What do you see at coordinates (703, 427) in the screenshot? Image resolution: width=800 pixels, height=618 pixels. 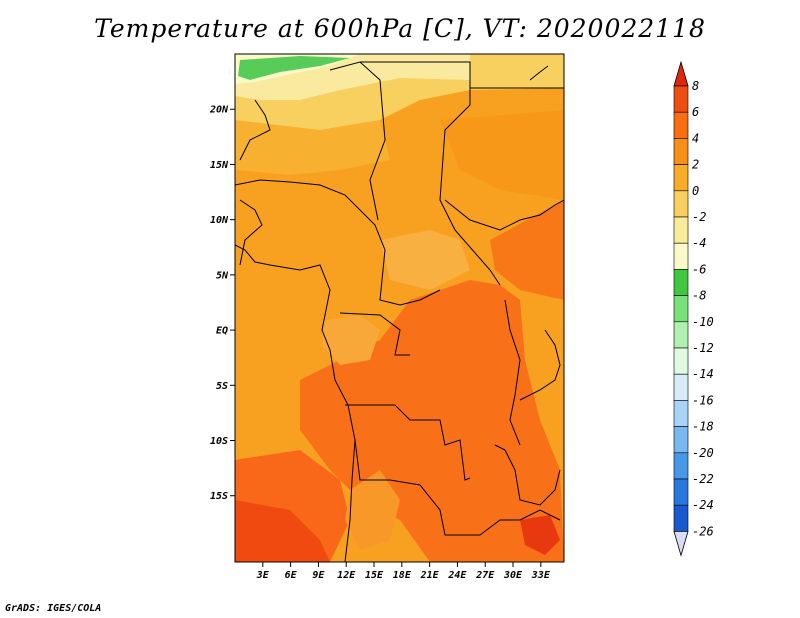 I see `colorbar-label: -18` at bounding box center [703, 427].